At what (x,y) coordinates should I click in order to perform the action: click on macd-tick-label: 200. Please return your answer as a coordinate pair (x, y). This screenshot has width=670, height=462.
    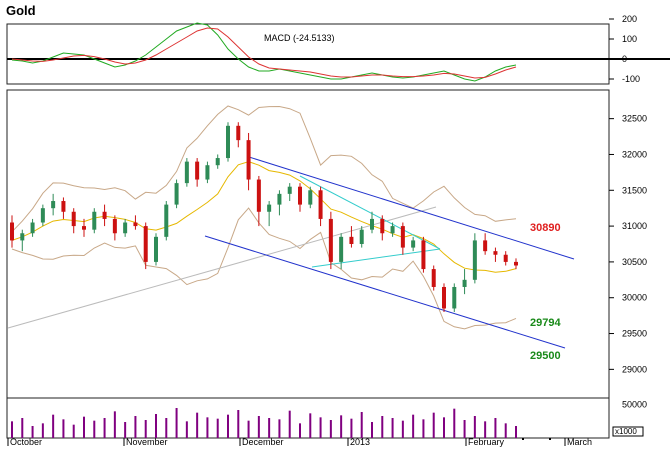
    Looking at the image, I should click on (629, 19).